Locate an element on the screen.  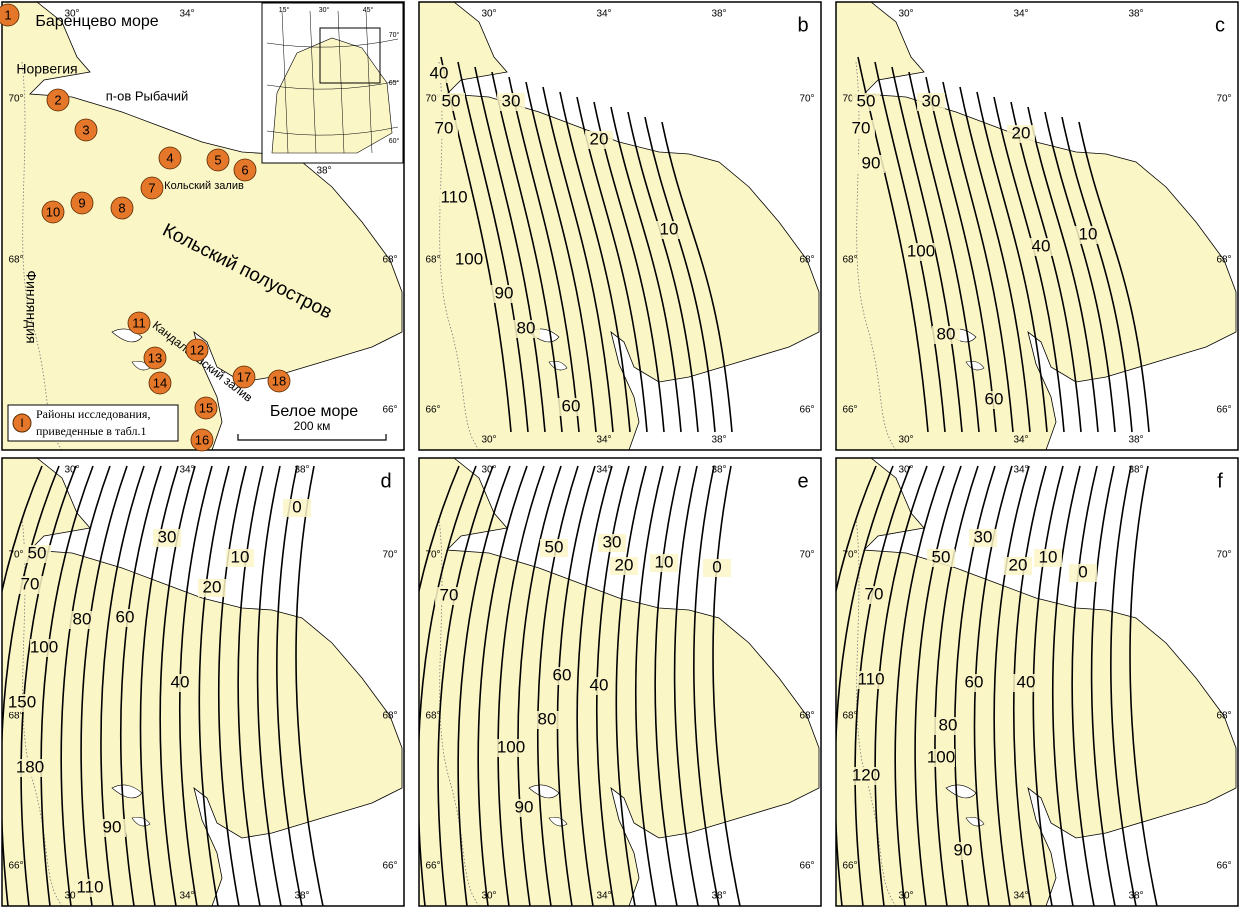
inset-lon: 15° is located at coordinates (284, 10).